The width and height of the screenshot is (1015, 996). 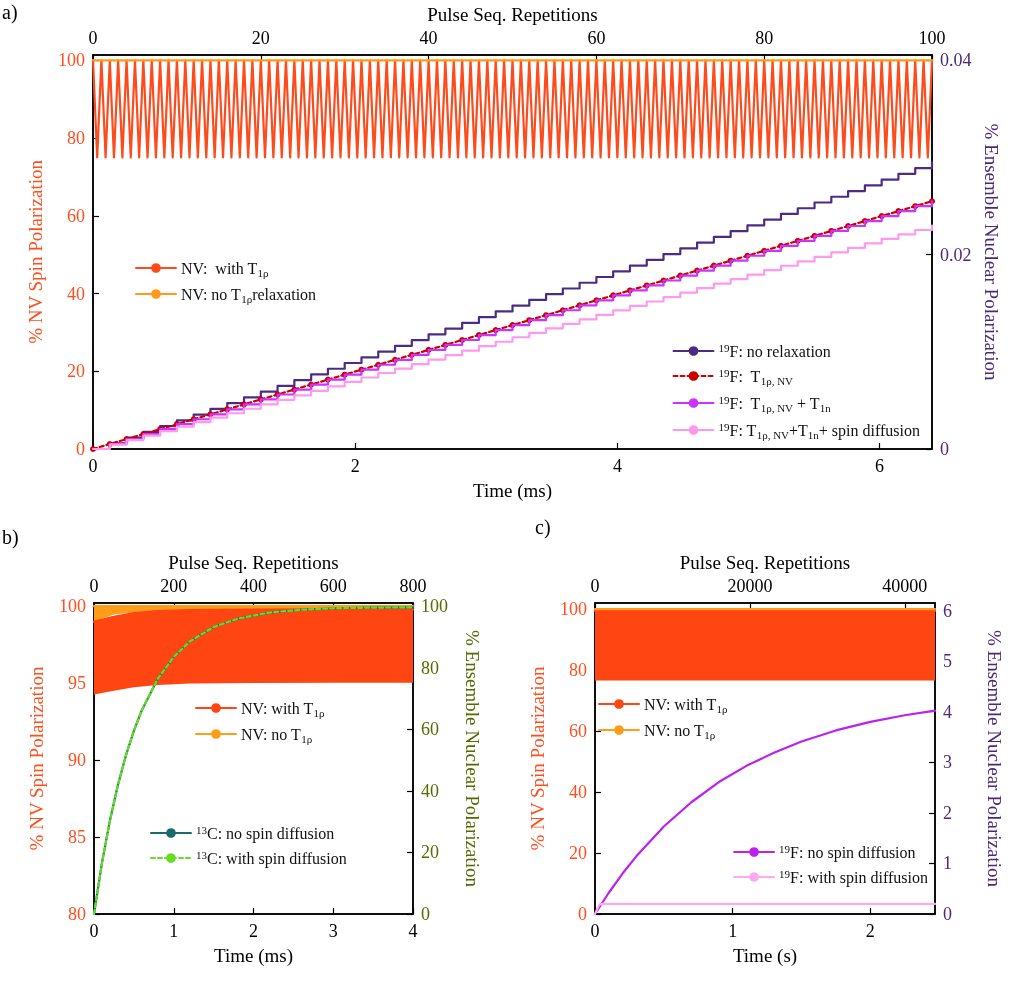 What do you see at coordinates (430, 667) in the screenshot?
I see `y2-tick-label: 80` at bounding box center [430, 667].